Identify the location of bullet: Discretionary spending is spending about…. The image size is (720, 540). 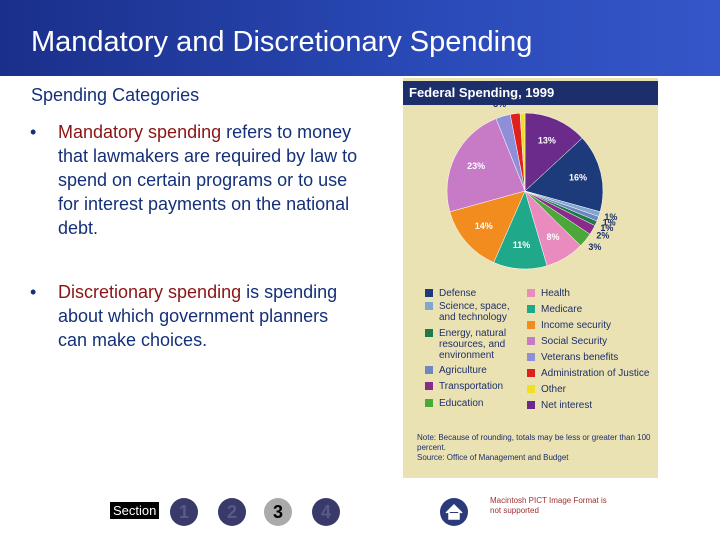
(195, 316).